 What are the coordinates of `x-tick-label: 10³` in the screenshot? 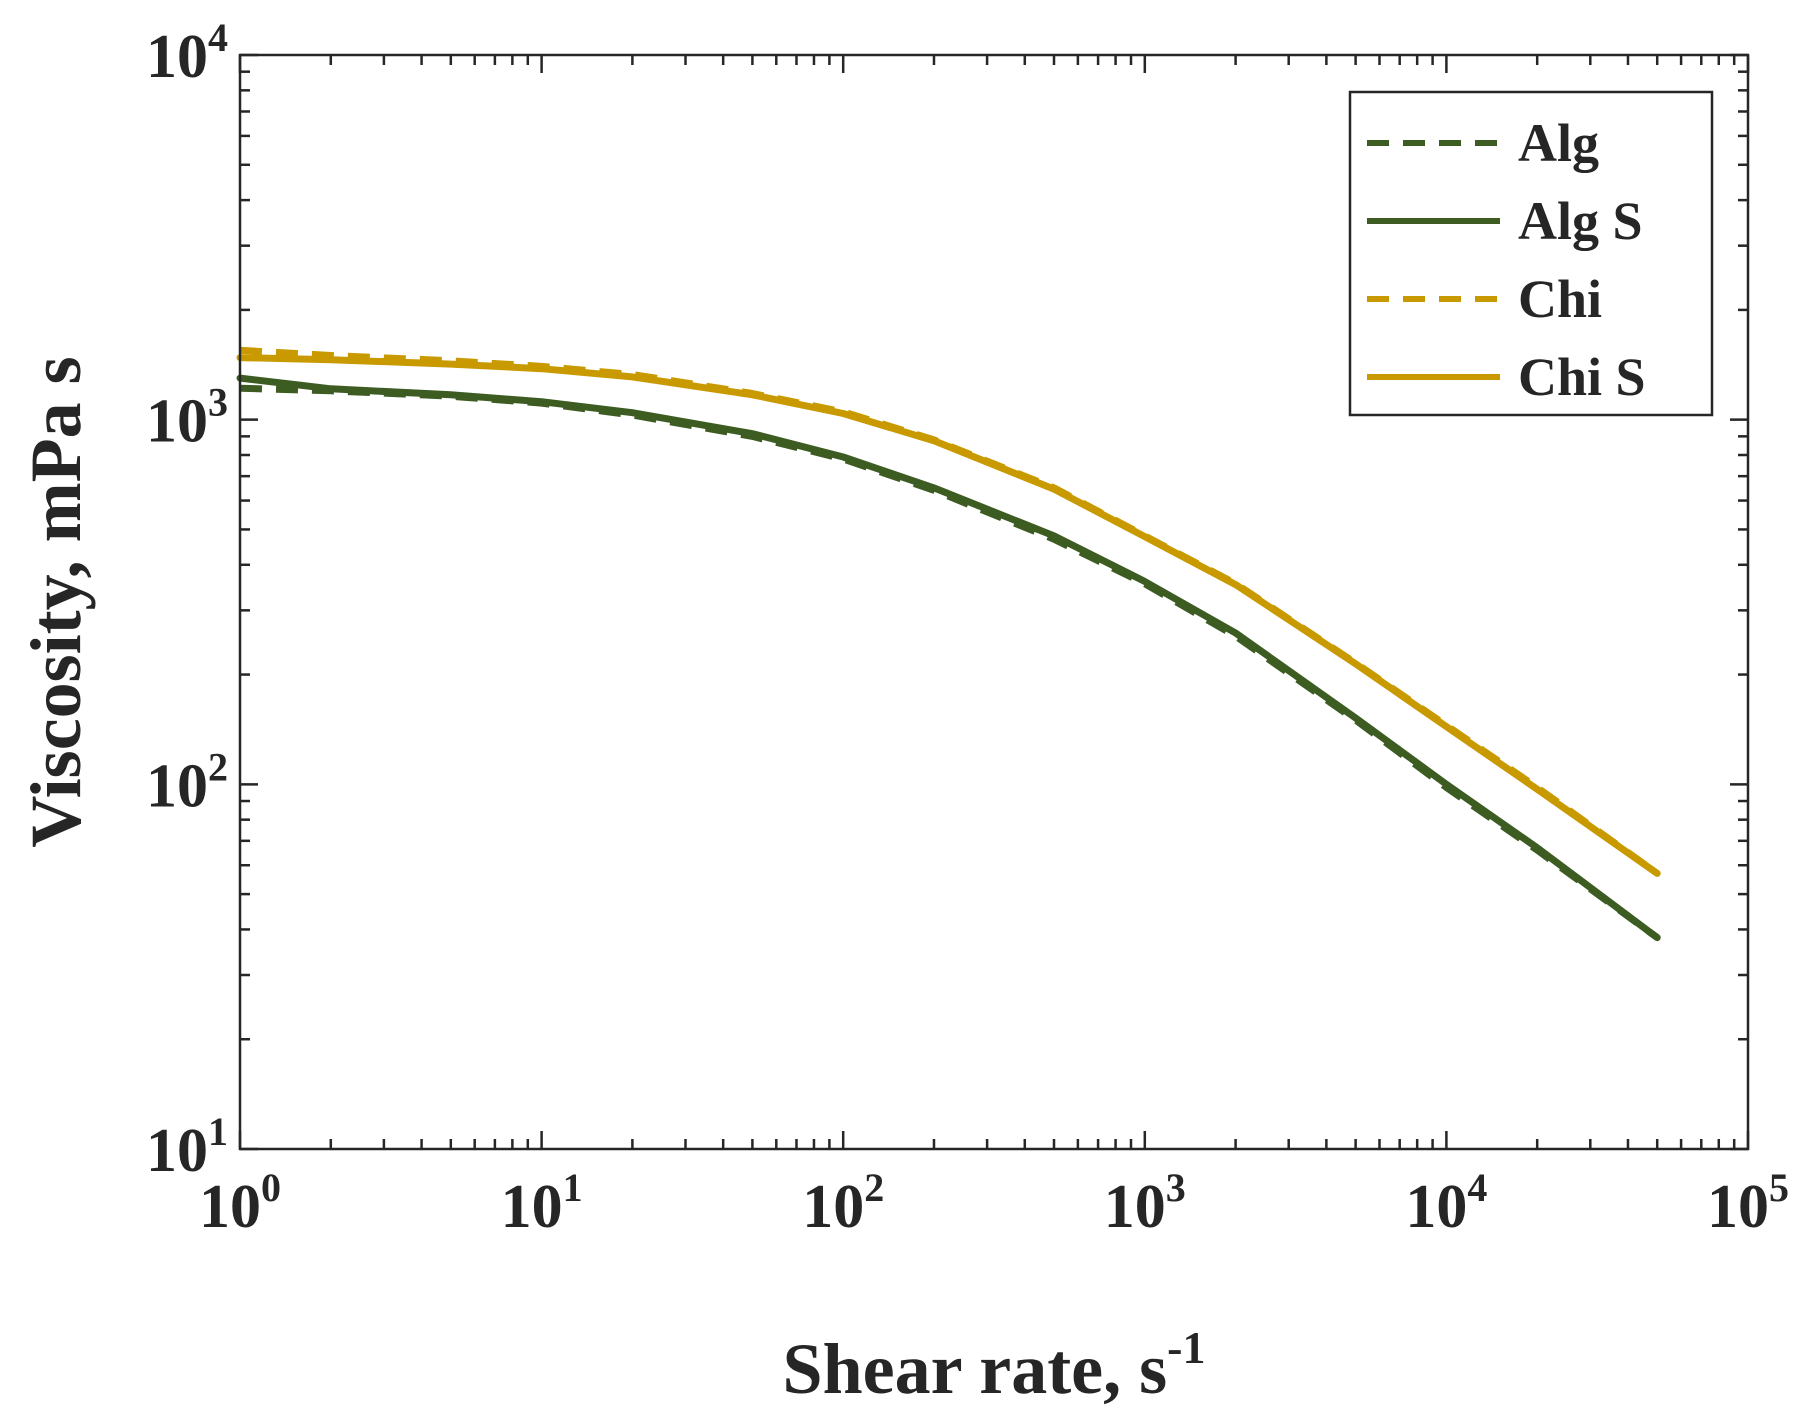 It's located at (1145, 1203).